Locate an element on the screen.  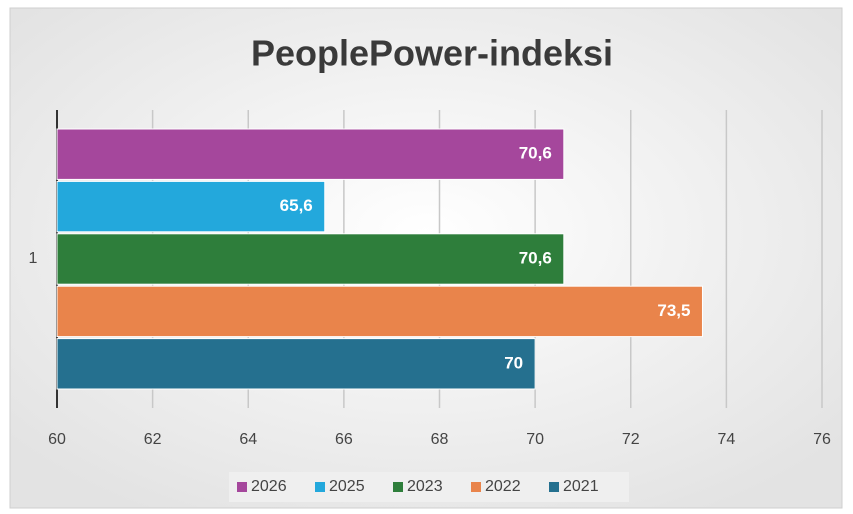
legend-label: 2023 is located at coordinates (425, 486).